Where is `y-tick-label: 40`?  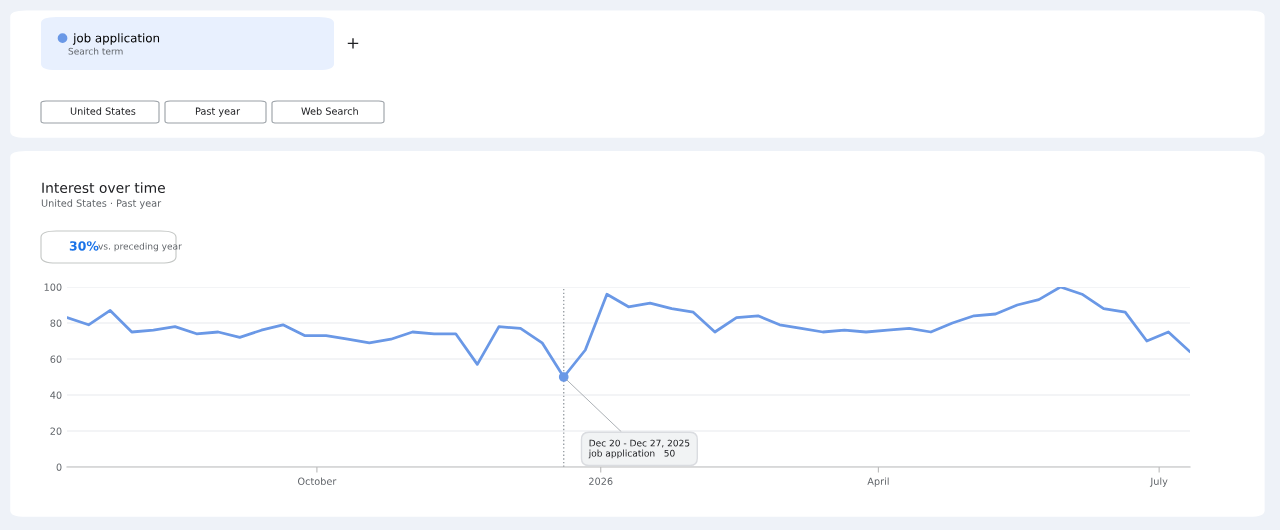
y-tick-label: 40 is located at coordinates (56, 395).